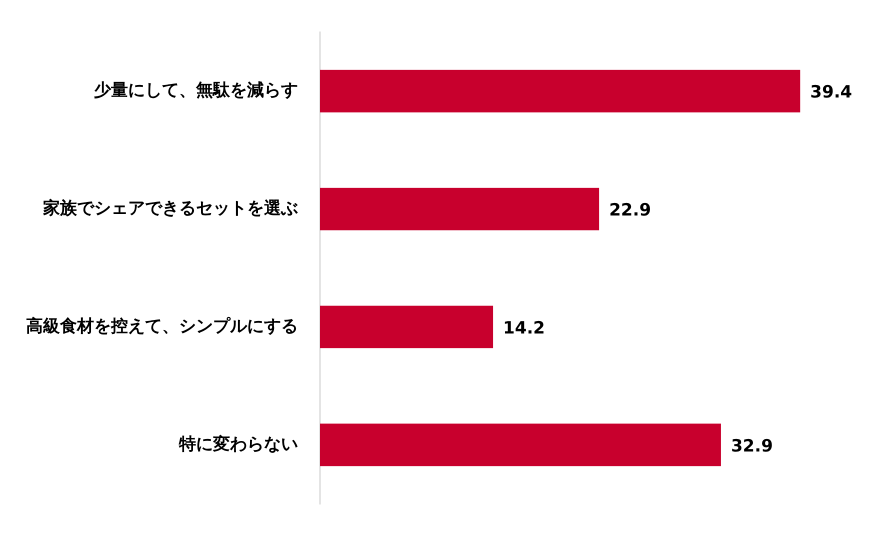 The width and height of the screenshot is (895, 536). What do you see at coordinates (238, 444) in the screenshot?
I see `y-tick-label: 特に変わらない` at bounding box center [238, 444].